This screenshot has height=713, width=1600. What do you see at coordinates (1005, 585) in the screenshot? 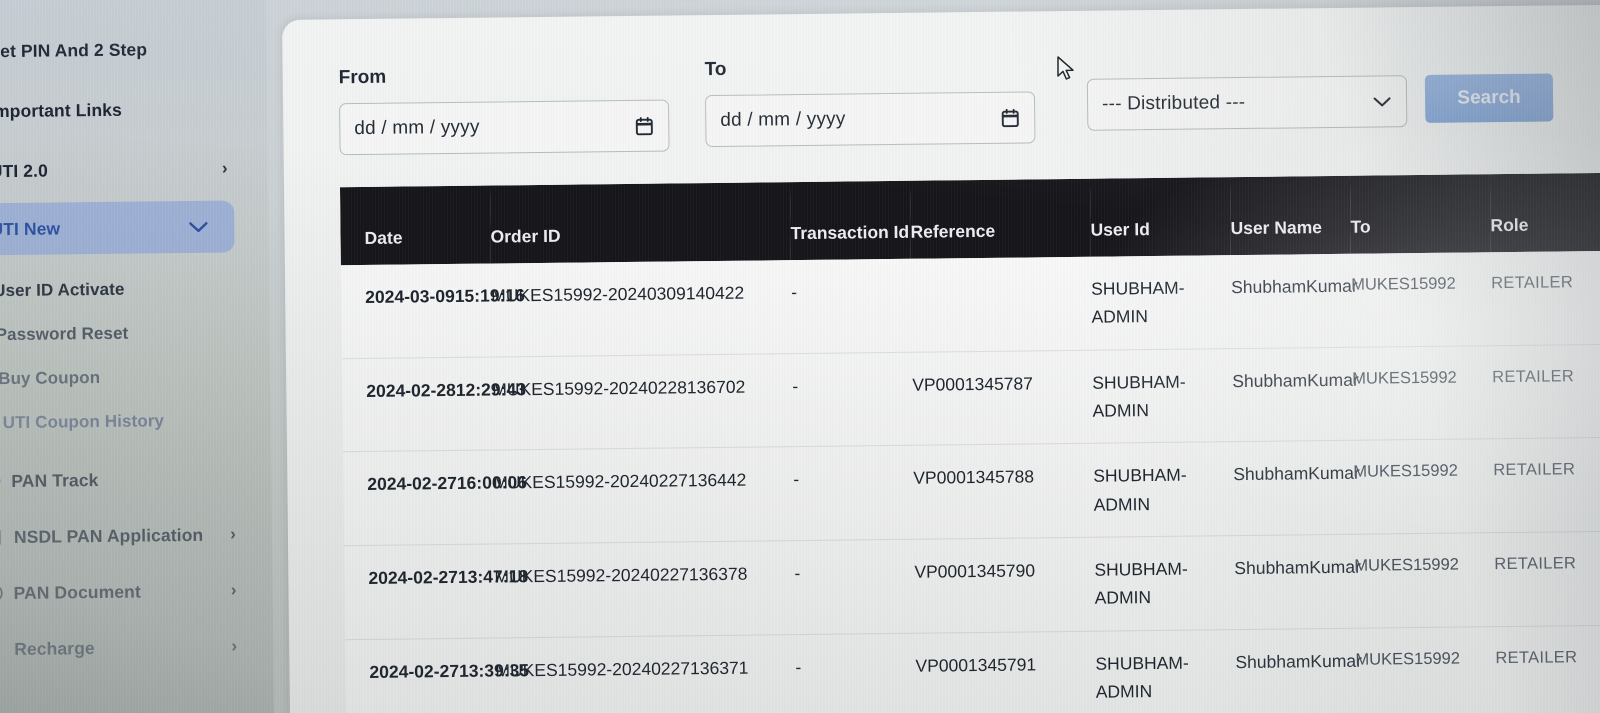
I see `cell-reference: VP0001345790` at bounding box center [1005, 585].